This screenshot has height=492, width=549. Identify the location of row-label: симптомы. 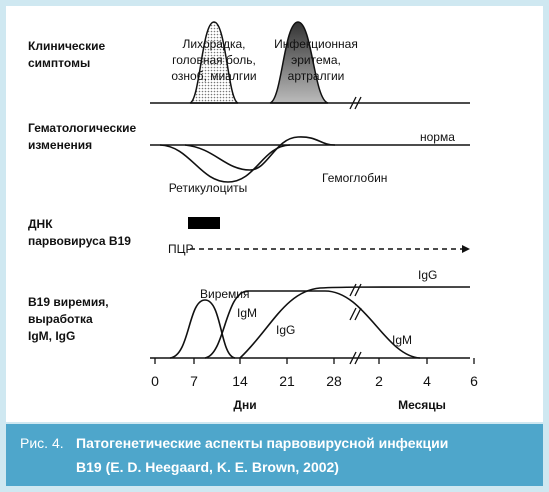
(59, 63).